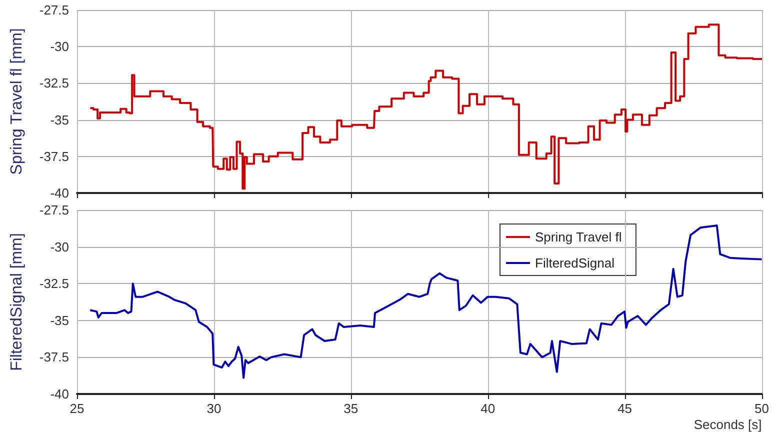 The height and width of the screenshot is (434, 772). Describe the element at coordinates (625, 408) in the screenshot. I see `x-tick-label: 45` at that location.